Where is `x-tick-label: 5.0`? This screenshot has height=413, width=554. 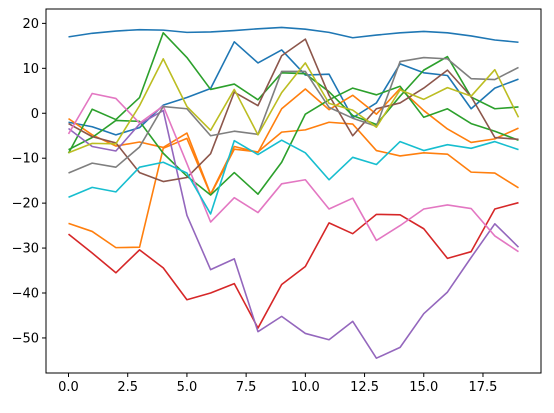 x-tick-label: 5.0 is located at coordinates (187, 387).